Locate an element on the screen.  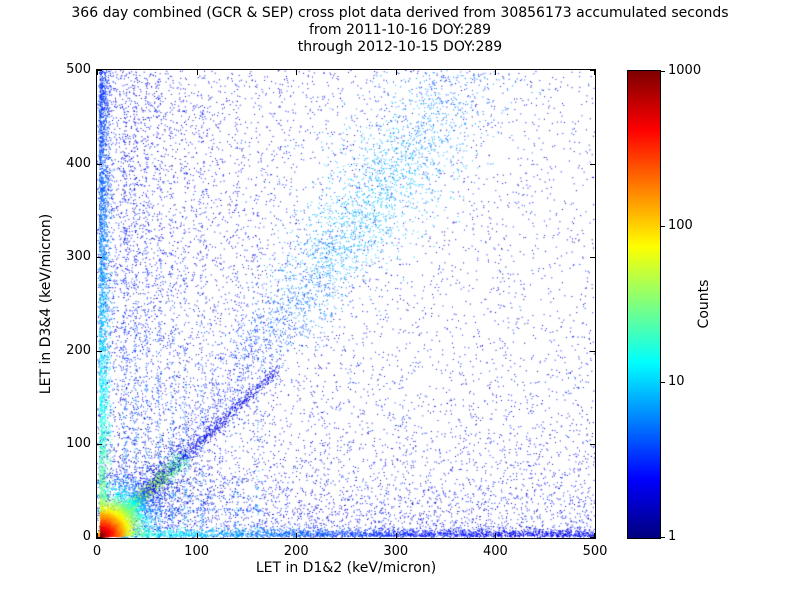
x-tick-label: 200 is located at coordinates (296, 551).